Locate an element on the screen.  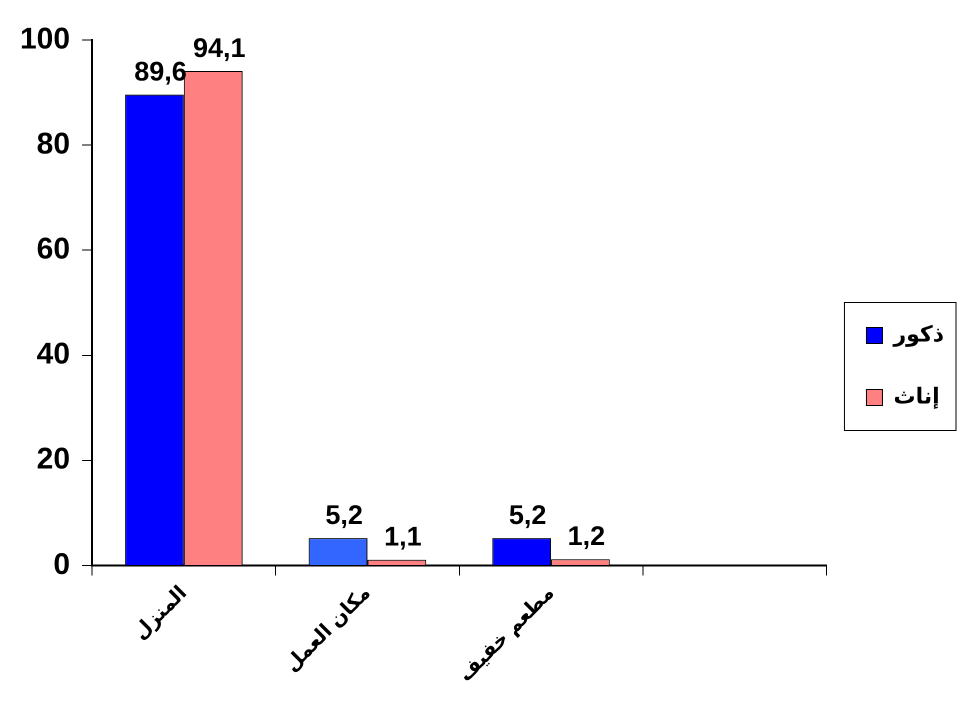
data-label: 1,2 is located at coordinates (587, 536).